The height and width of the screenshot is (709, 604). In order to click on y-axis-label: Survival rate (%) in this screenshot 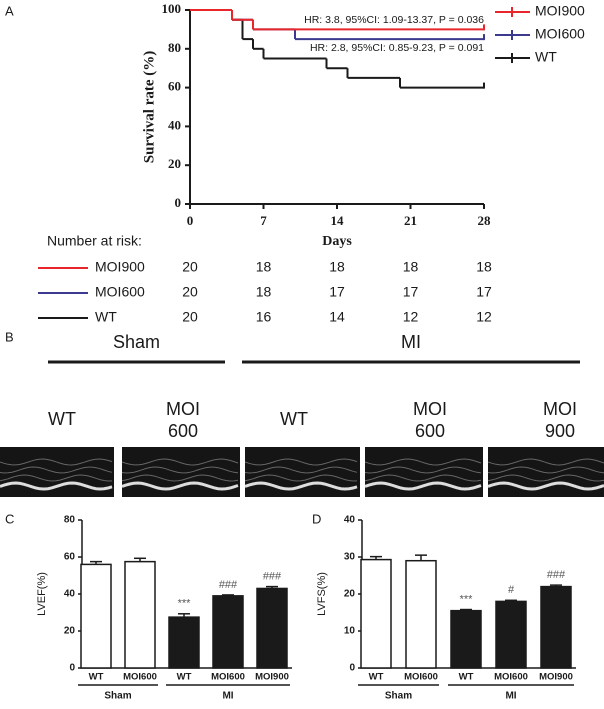, I will do `click(149, 107)`.